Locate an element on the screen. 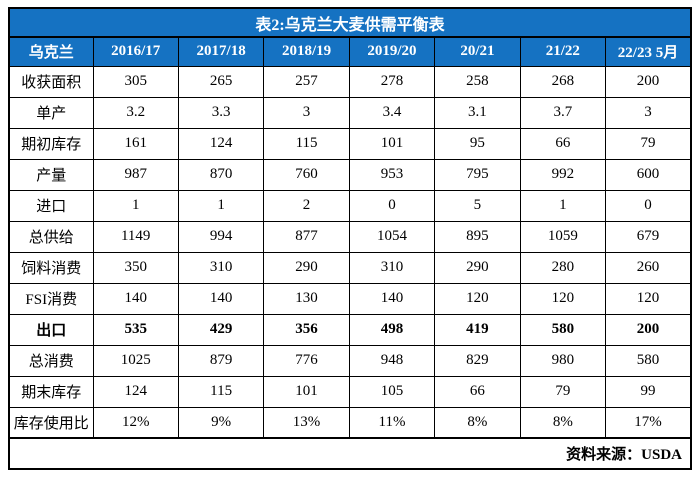 The image size is (700, 494). value-cell: 120 is located at coordinates (563, 298).